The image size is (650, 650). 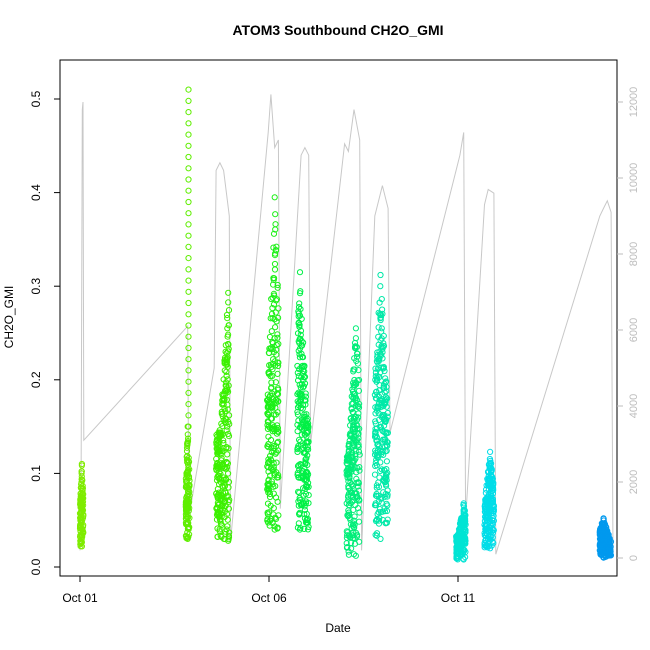 What do you see at coordinates (634, 102) in the screenshot?
I see `right-tick-label: 12000` at bounding box center [634, 102].